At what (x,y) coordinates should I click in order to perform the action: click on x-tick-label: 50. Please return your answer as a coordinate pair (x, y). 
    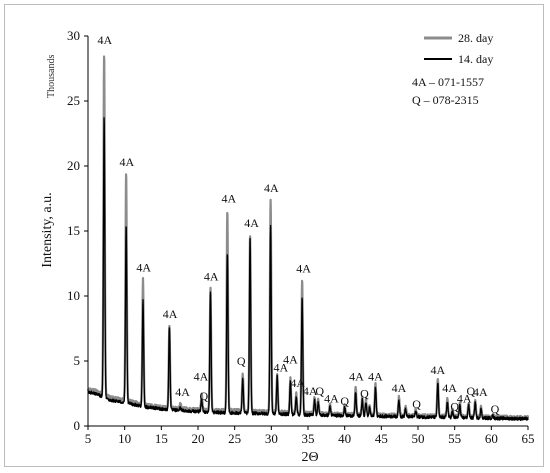
    Looking at the image, I should click on (418, 438).